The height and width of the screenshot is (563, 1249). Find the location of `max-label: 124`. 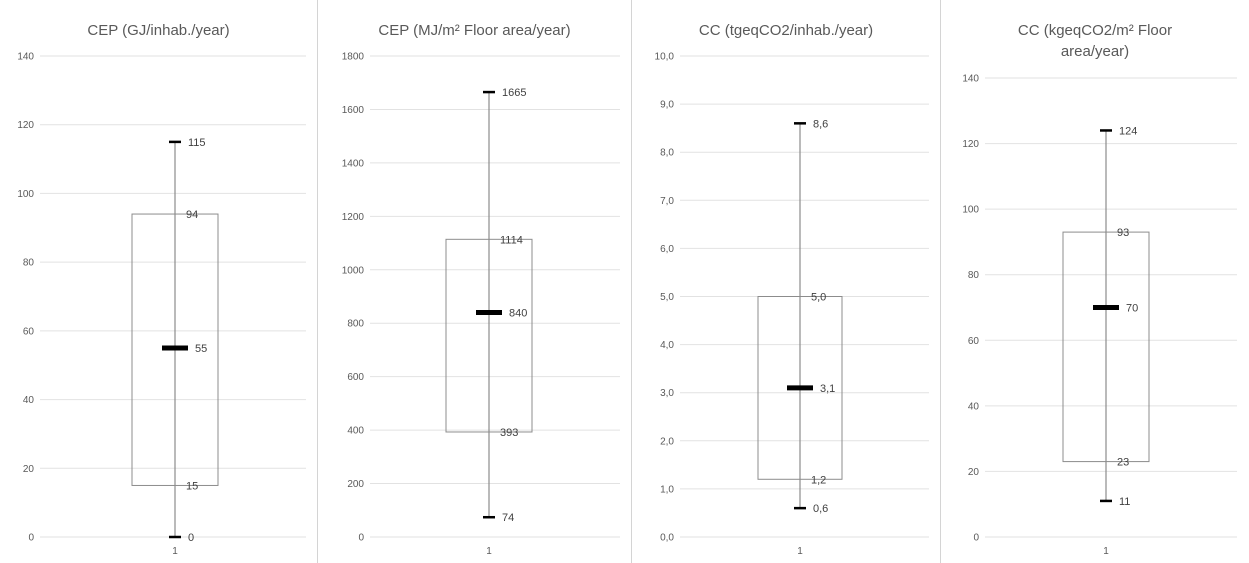

max-label: 124 is located at coordinates (1128, 131).